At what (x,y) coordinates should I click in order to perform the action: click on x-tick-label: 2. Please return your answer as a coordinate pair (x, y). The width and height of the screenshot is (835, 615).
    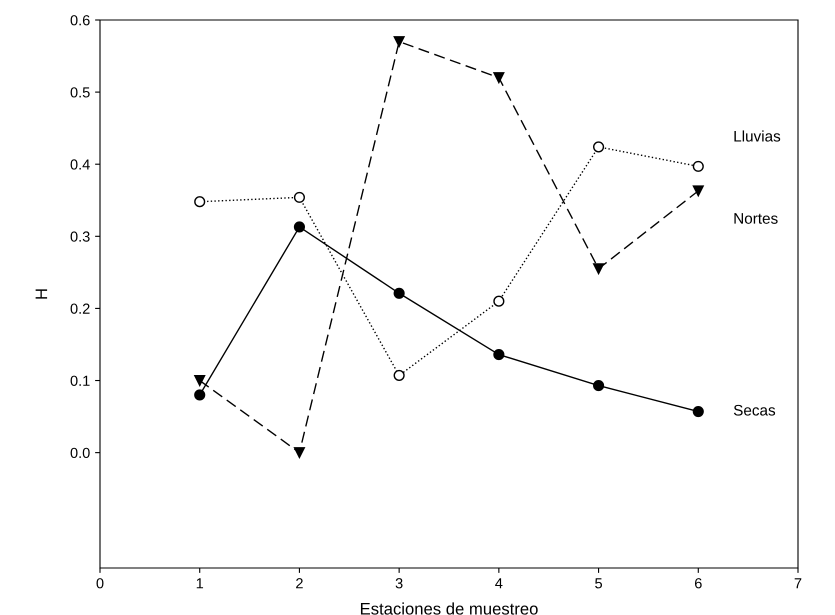
    Looking at the image, I should click on (299, 583).